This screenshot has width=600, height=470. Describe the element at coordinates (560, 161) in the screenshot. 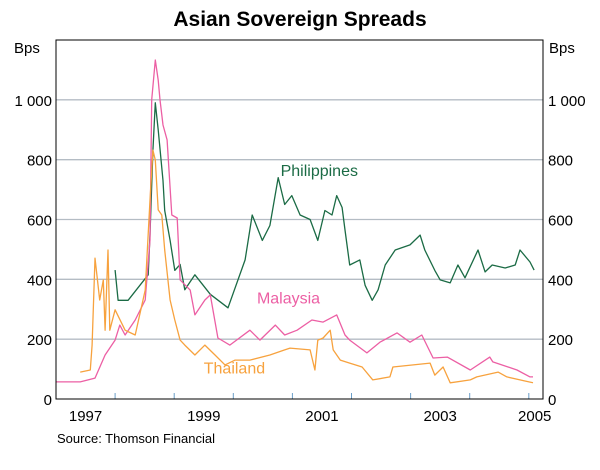

I see `y-tick-label-right: 800` at that location.